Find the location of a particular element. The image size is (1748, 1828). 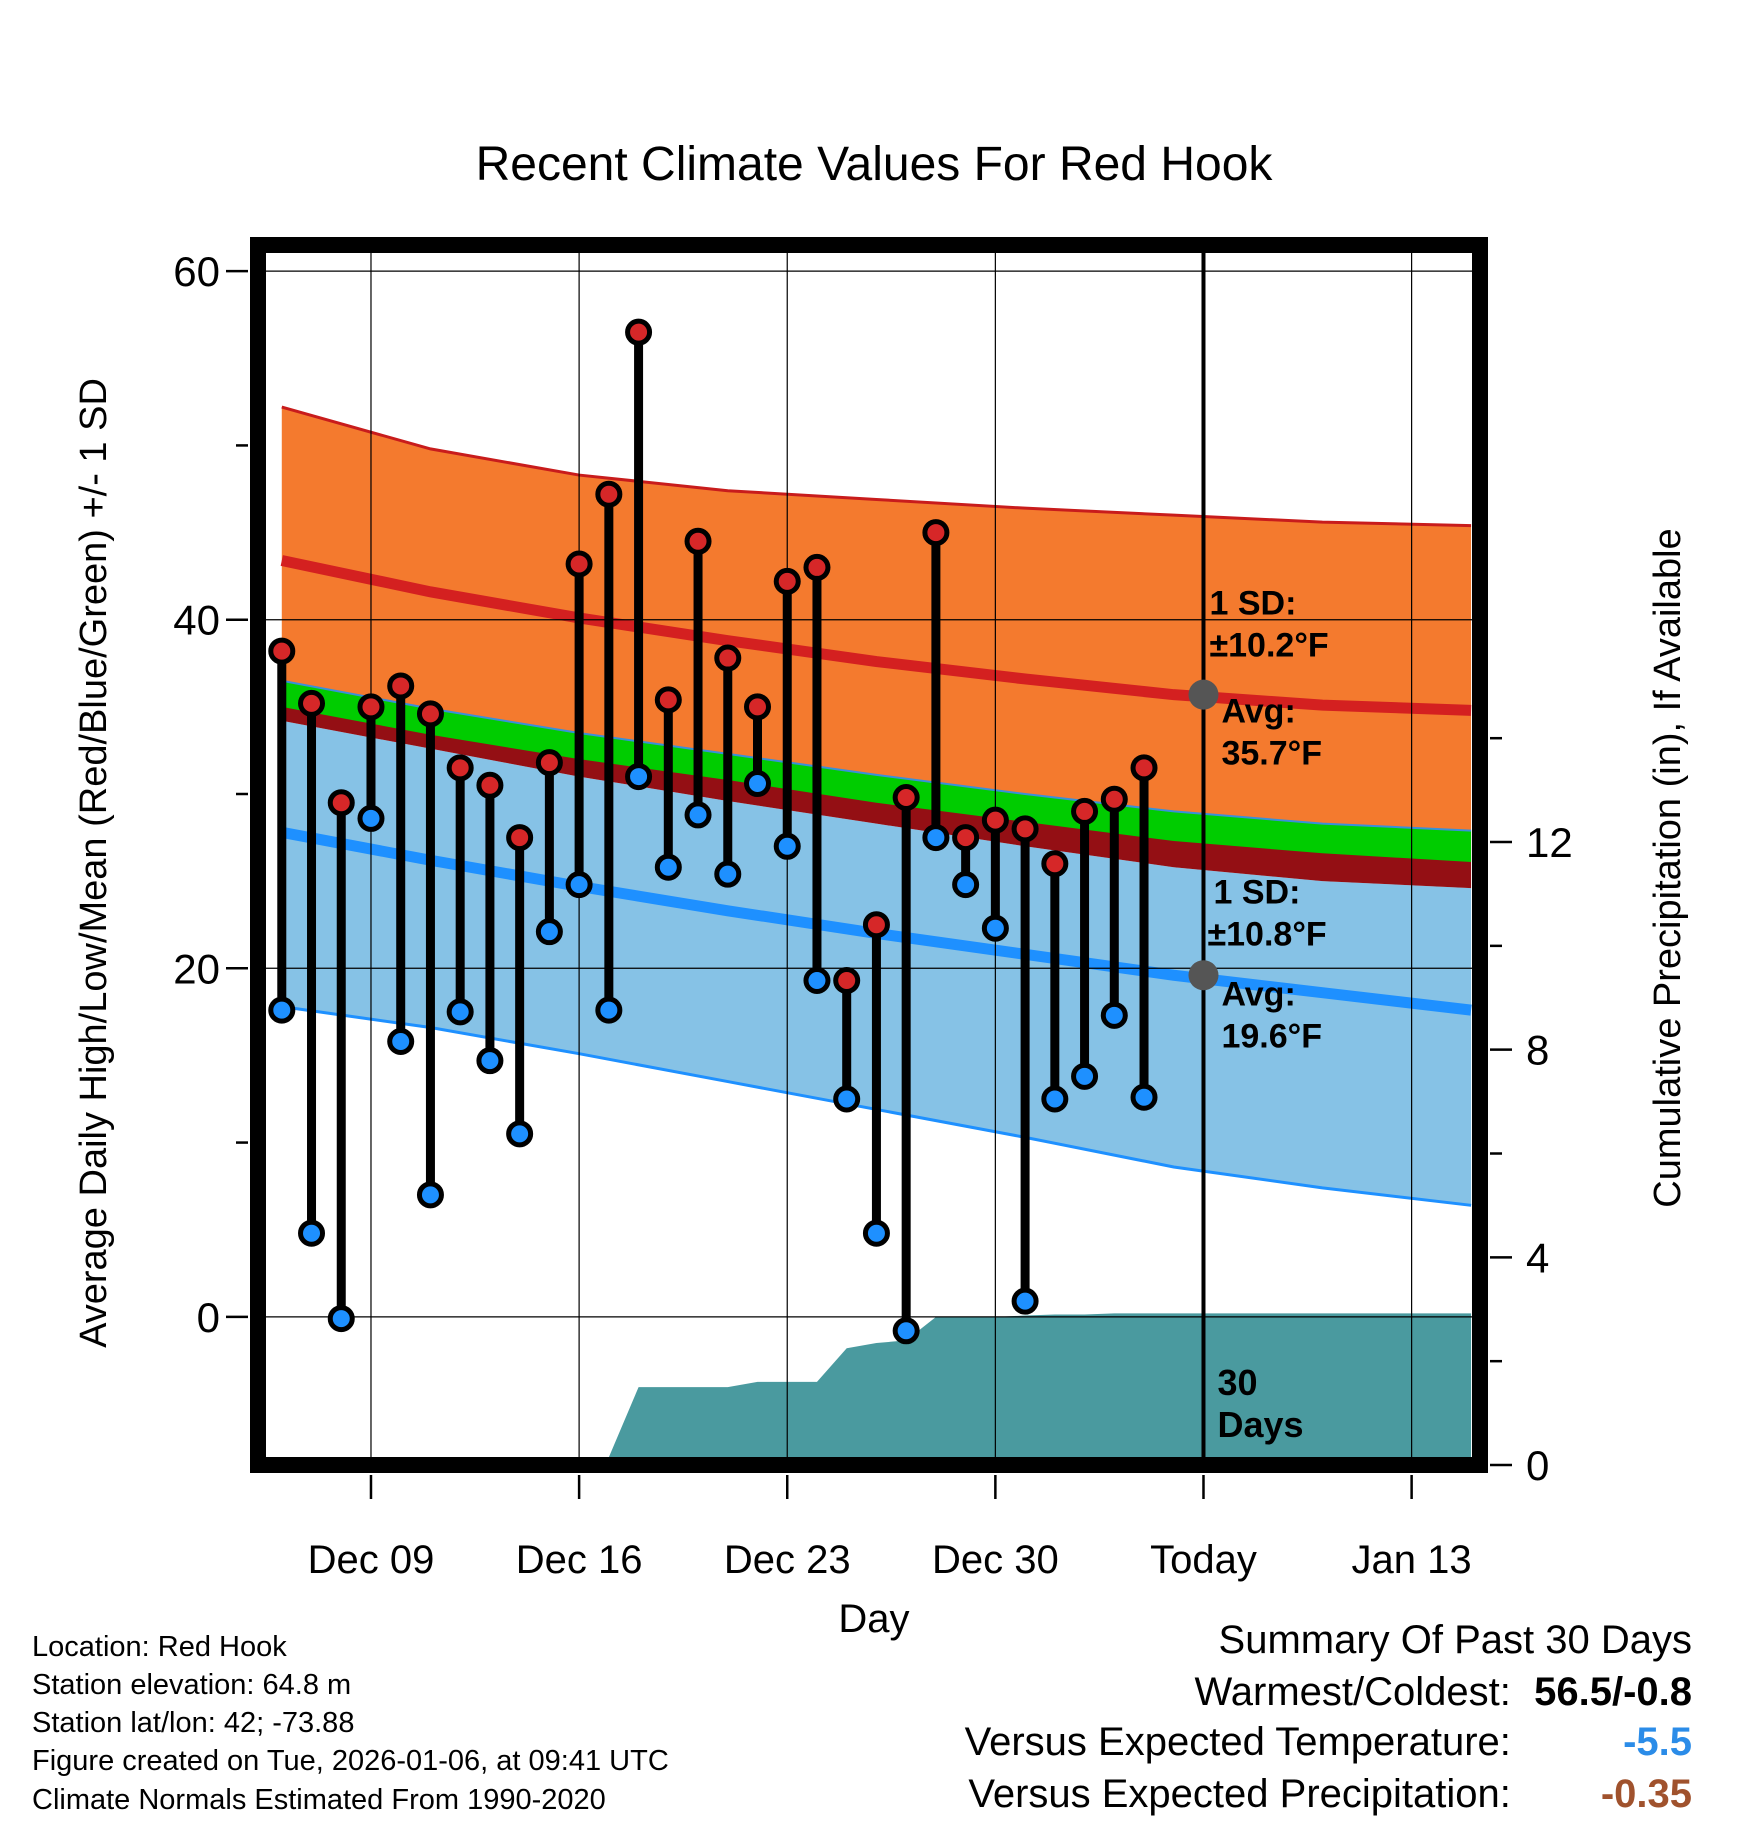

summary-warmest-label: Warmest/Coldest: is located at coordinates (1352, 1692).